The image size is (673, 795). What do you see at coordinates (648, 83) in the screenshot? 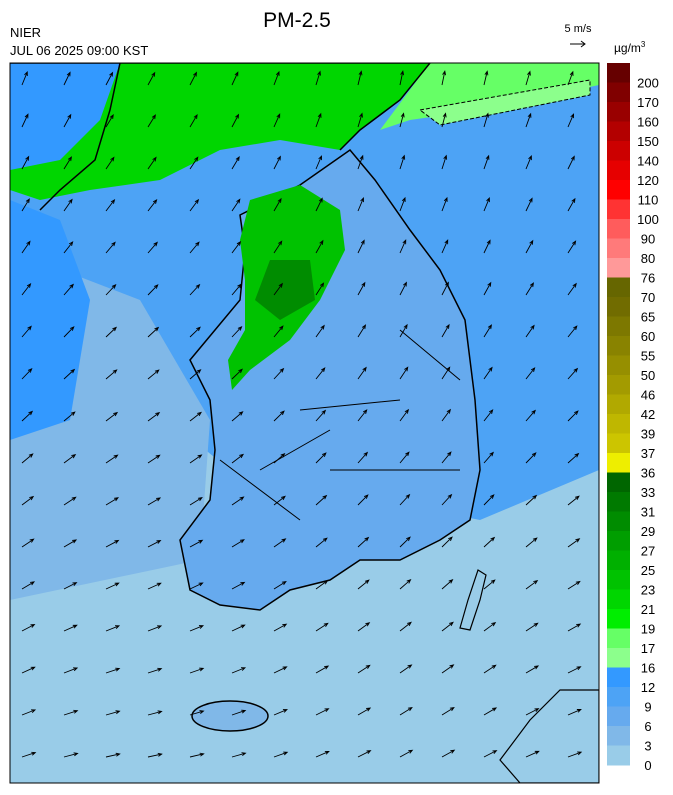
I see `colorbar-label: 200` at bounding box center [648, 83].